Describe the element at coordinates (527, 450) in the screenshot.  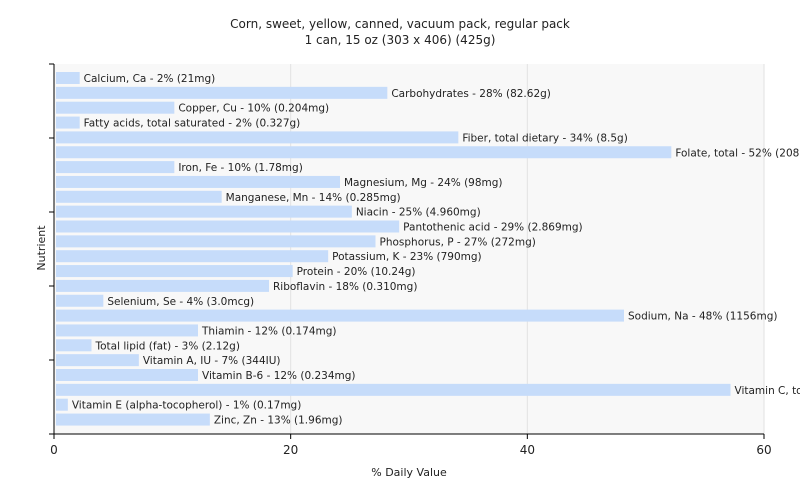
I see `x-tick-label-2: 40` at that location.